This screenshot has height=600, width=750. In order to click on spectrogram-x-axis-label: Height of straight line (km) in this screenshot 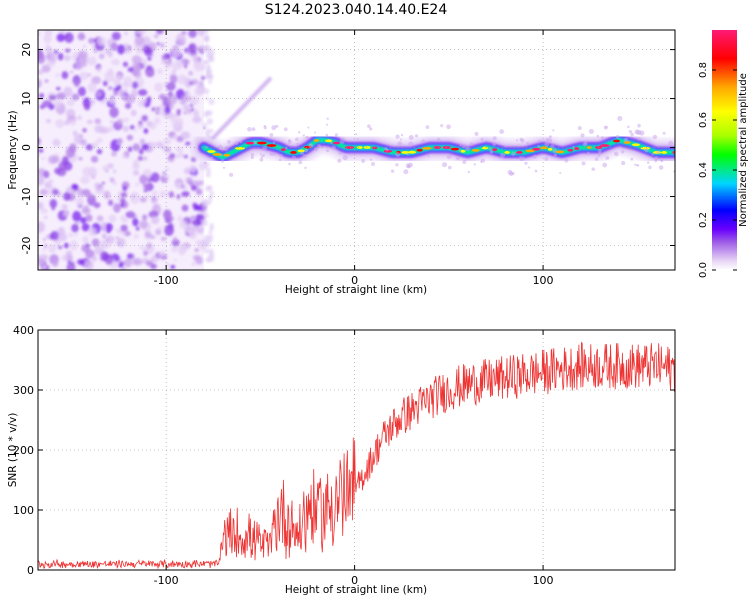, I will do `click(356, 290)`.